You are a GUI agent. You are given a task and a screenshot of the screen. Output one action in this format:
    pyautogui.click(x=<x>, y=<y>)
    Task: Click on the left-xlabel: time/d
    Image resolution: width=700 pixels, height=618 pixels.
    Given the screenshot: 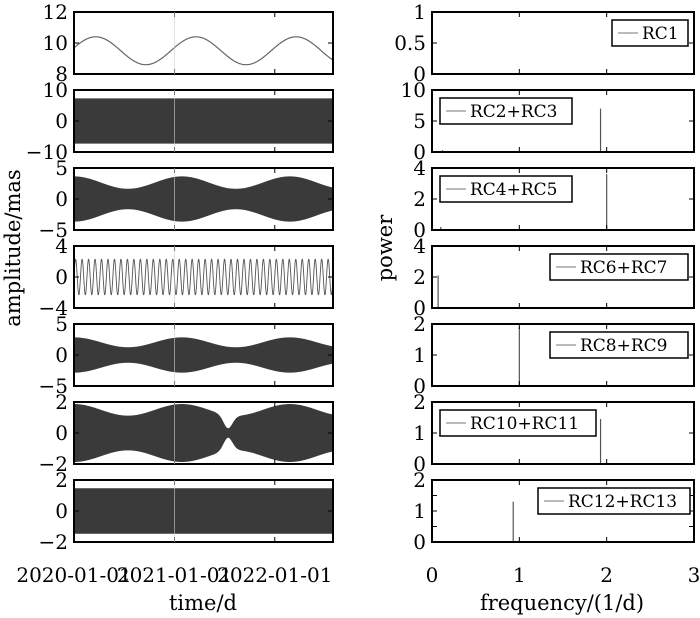 What is the action you would take?
    pyautogui.click(x=203, y=603)
    